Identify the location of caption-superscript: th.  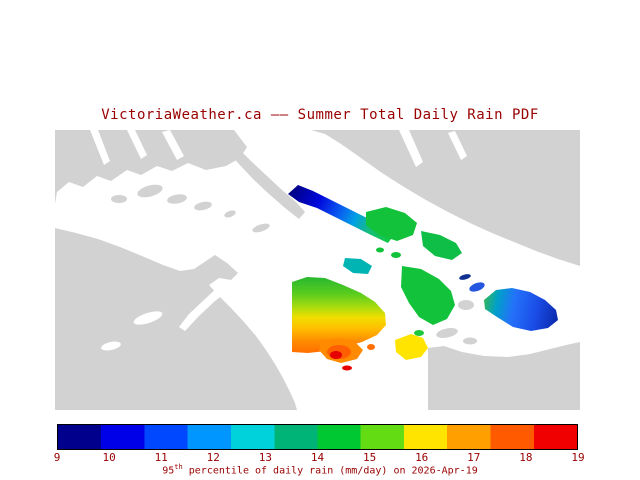
(178, 467).